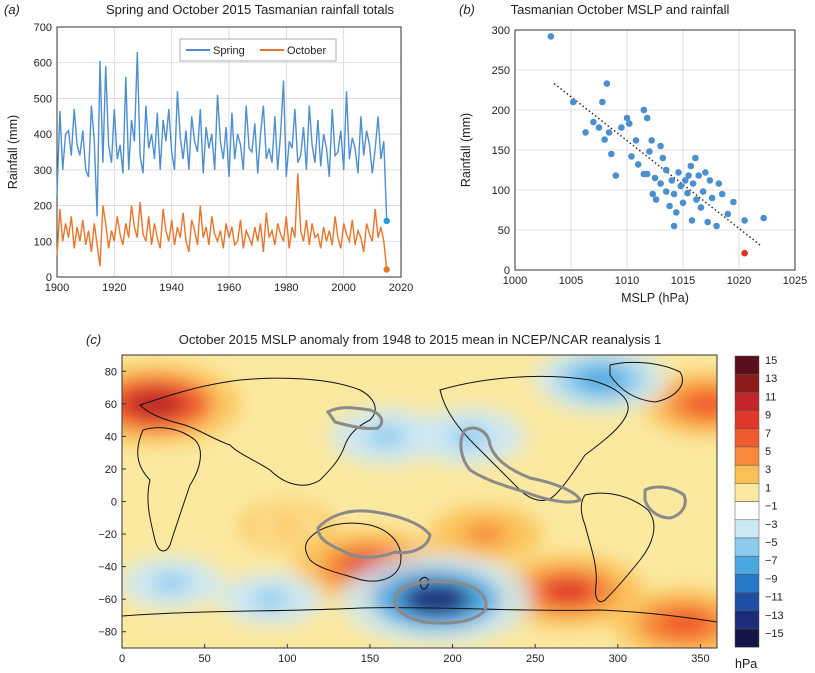 The image size is (815, 673). Describe the element at coordinates (646, 382) in the screenshot. I see `coast-greenland` at that location.